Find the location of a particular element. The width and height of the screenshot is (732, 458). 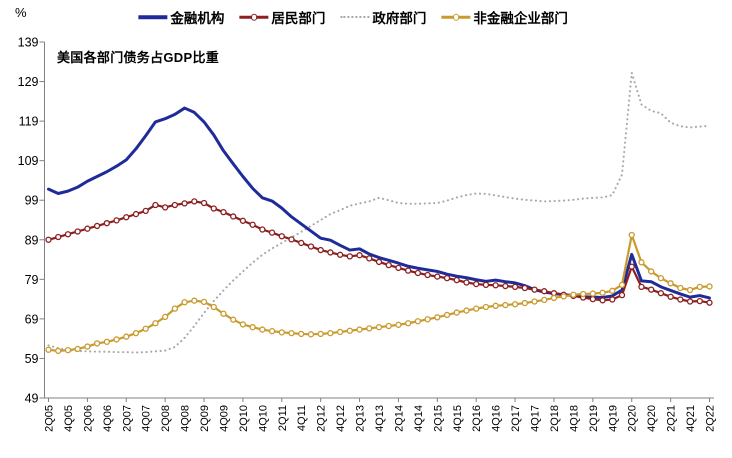

svg-text: 4Q12 is located at coordinates (341, 418).